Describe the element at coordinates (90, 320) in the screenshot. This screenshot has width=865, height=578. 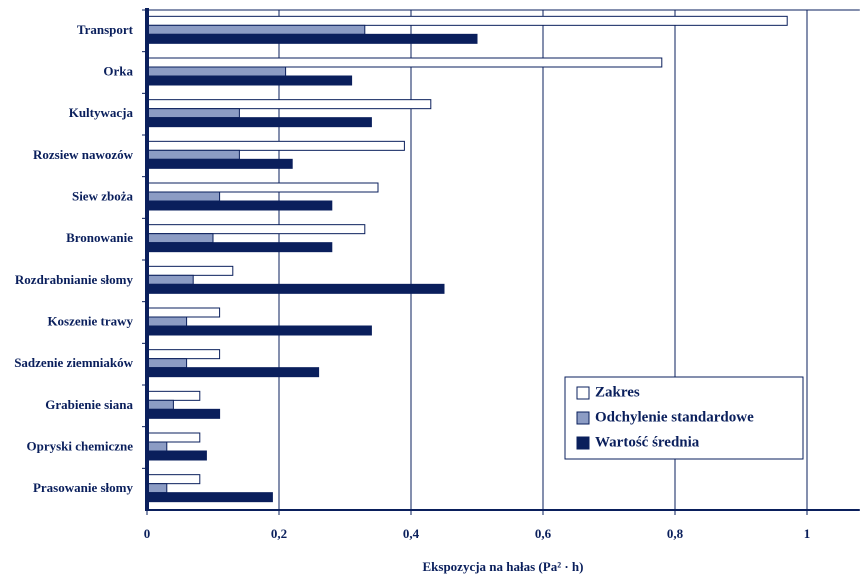
I see `y-tick-label: Koszenie trawy` at that location.